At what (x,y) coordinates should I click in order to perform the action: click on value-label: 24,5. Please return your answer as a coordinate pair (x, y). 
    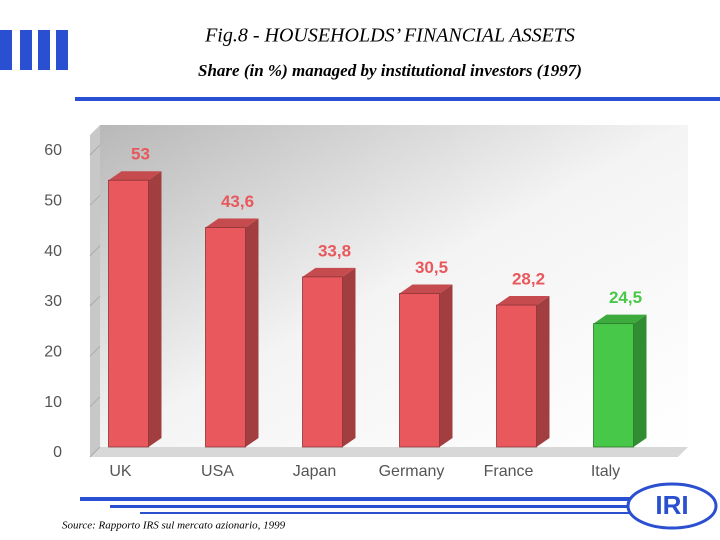
    Looking at the image, I should click on (625, 297).